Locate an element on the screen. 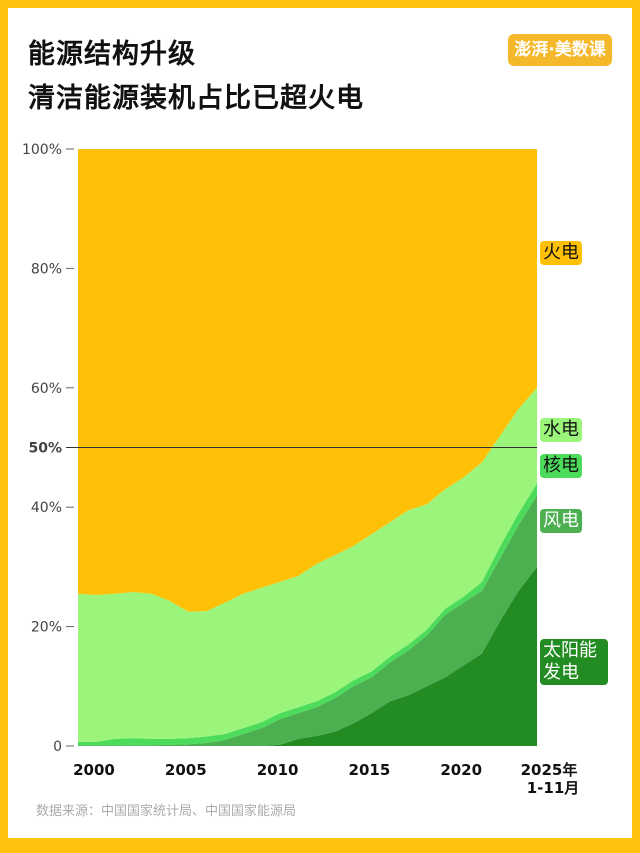 The image size is (640, 853). y-tick-label: 60% is located at coordinates (46, 389).